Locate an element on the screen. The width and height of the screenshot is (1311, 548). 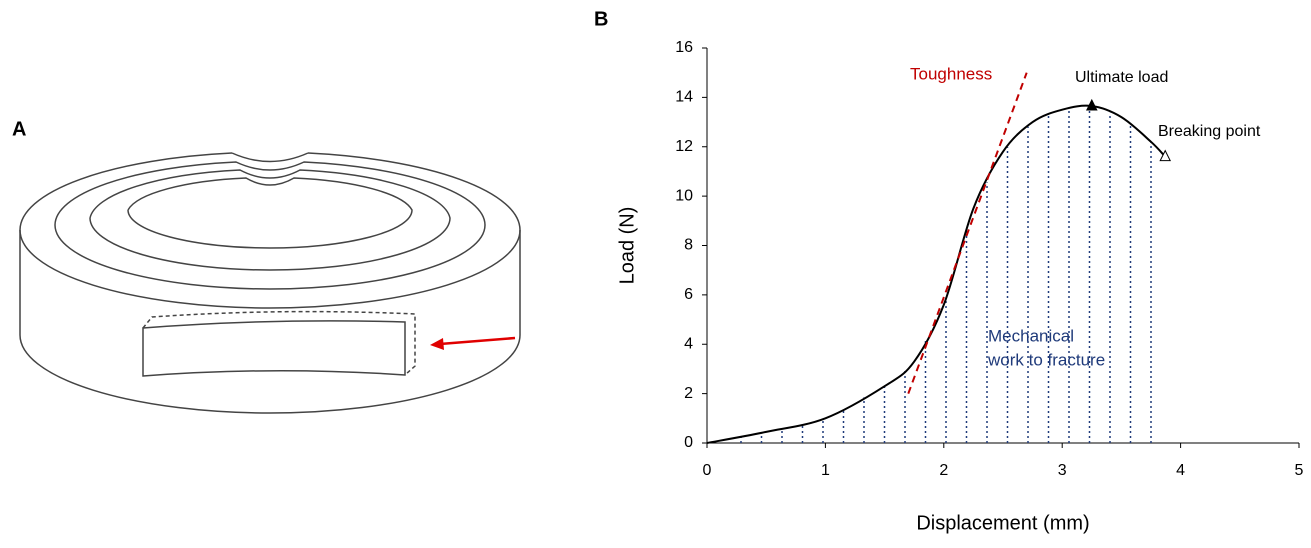
marker-label: Breaking point is located at coordinates (1209, 131).